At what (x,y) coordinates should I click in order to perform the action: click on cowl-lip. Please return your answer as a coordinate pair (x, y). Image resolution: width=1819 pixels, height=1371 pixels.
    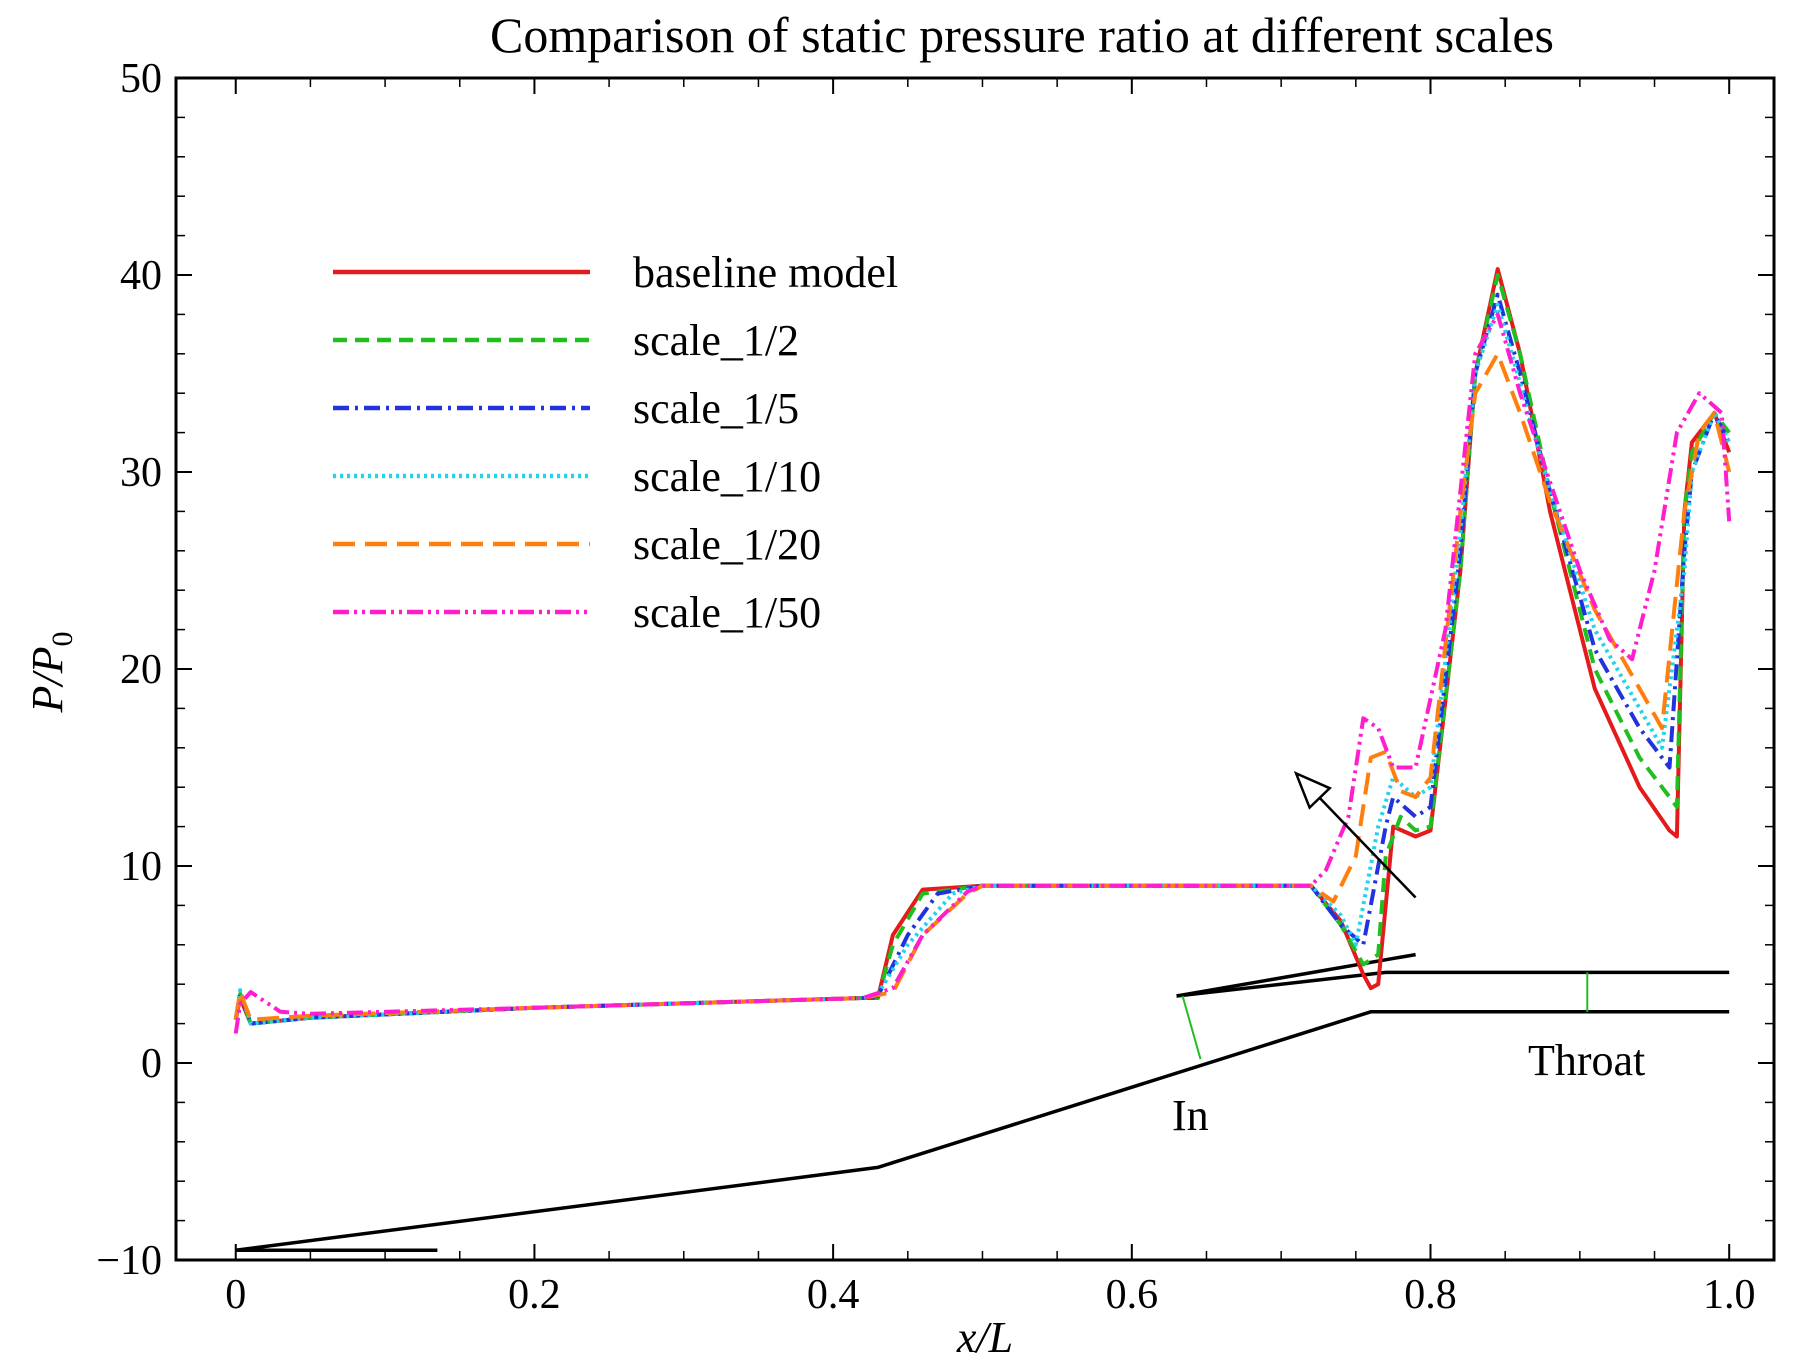
    Looking at the image, I should click on (1296, 975).